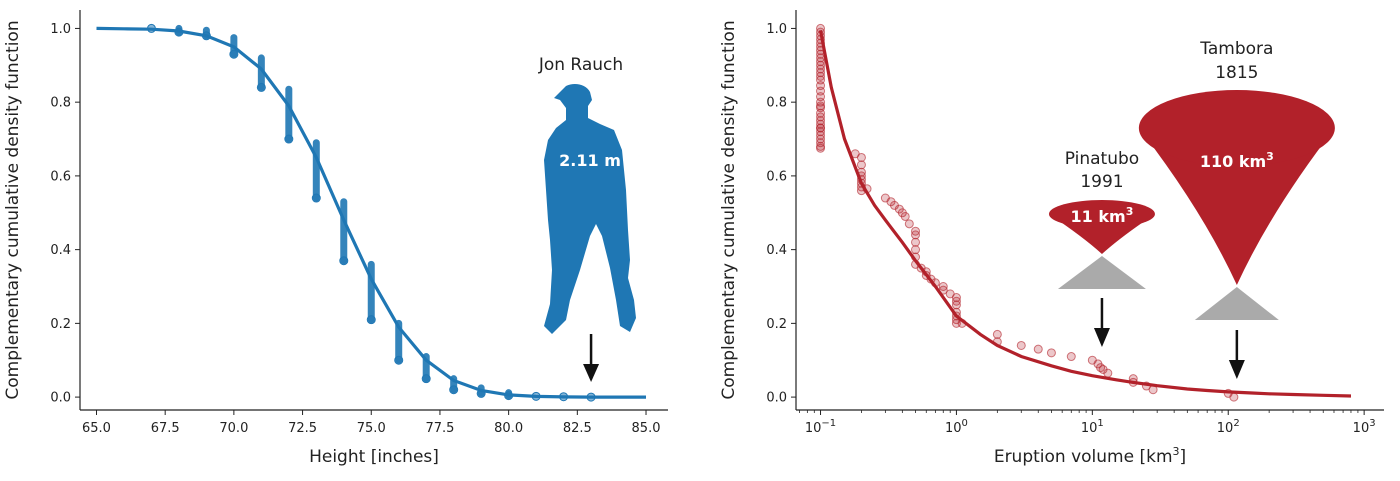 This screenshot has height=481, width=1400. Describe the element at coordinates (591, 373) in the screenshot. I see `height-arrow-head` at that location.